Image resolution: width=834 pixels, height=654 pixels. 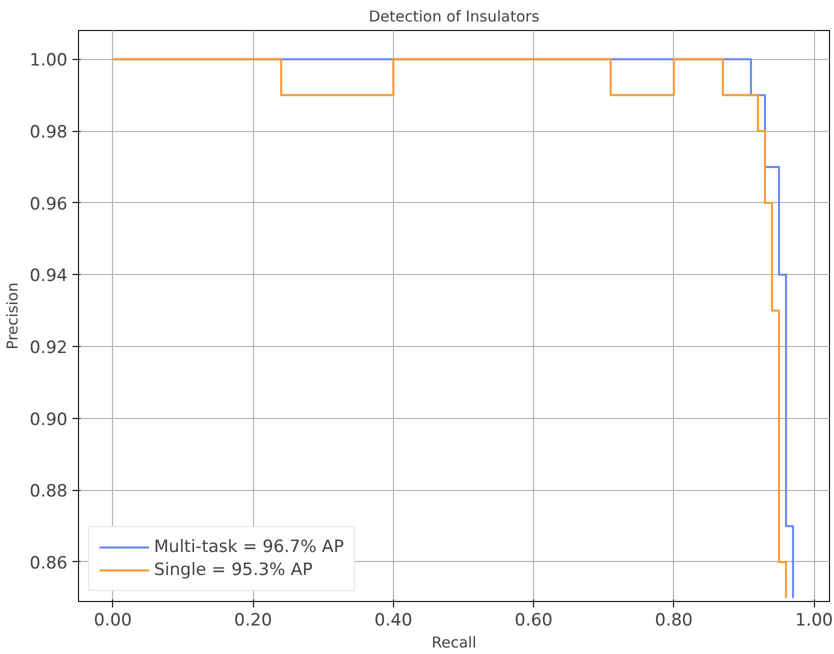 I want to click on x-tick-label: 0.00, so click(x=113, y=620).